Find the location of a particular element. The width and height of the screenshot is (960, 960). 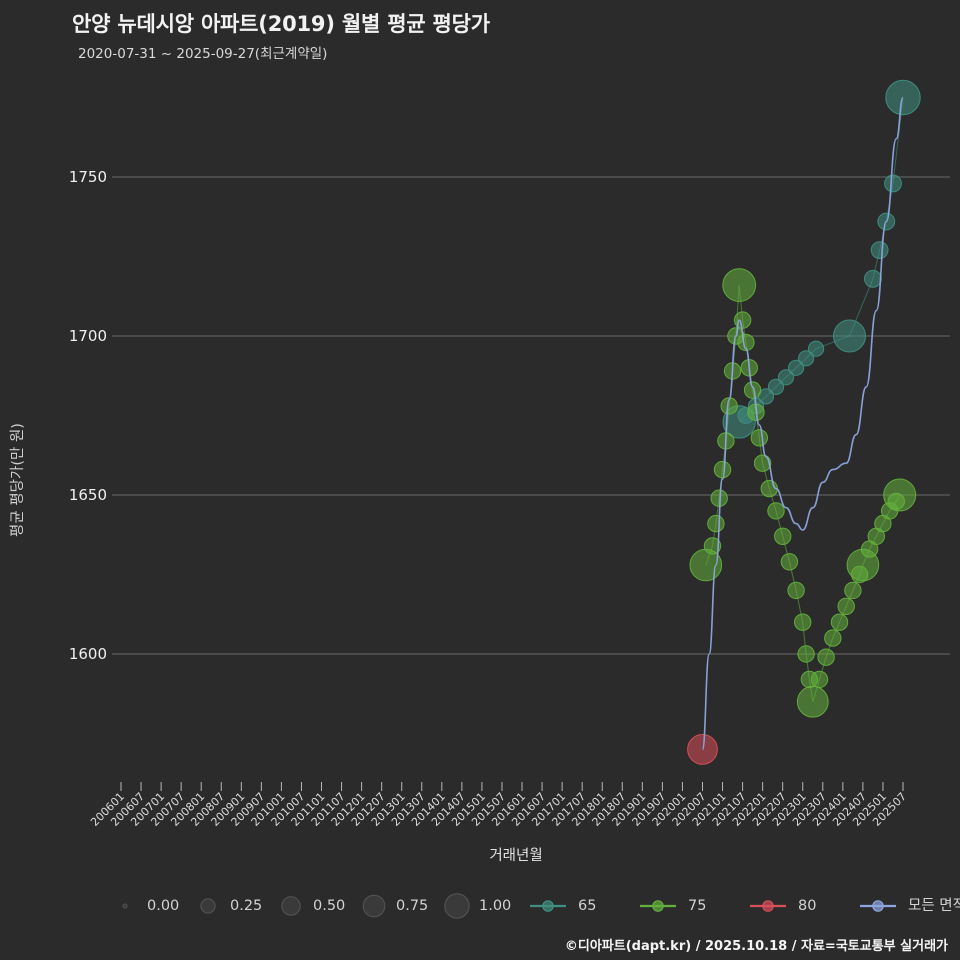

series-모든-면적대-평균값 is located at coordinates (802, 423).